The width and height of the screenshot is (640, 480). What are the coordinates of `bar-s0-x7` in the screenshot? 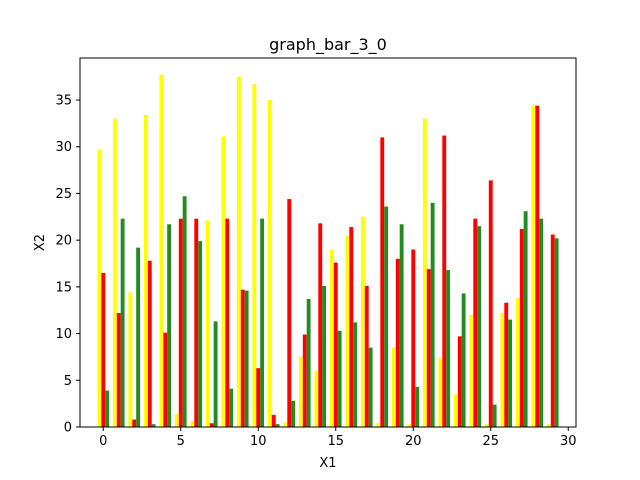 It's located at (207, 323).